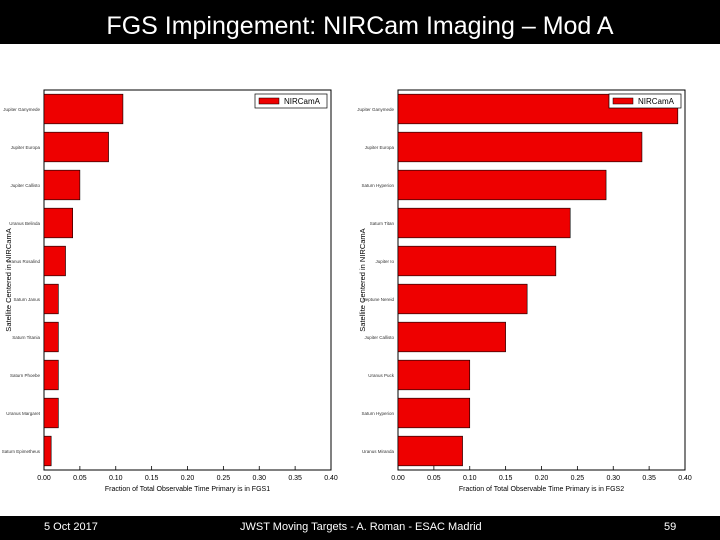 This screenshot has width=720, height=540. Describe the element at coordinates (24, 223) in the screenshot. I see `y-tick-label: Uranus Belinda` at that location.